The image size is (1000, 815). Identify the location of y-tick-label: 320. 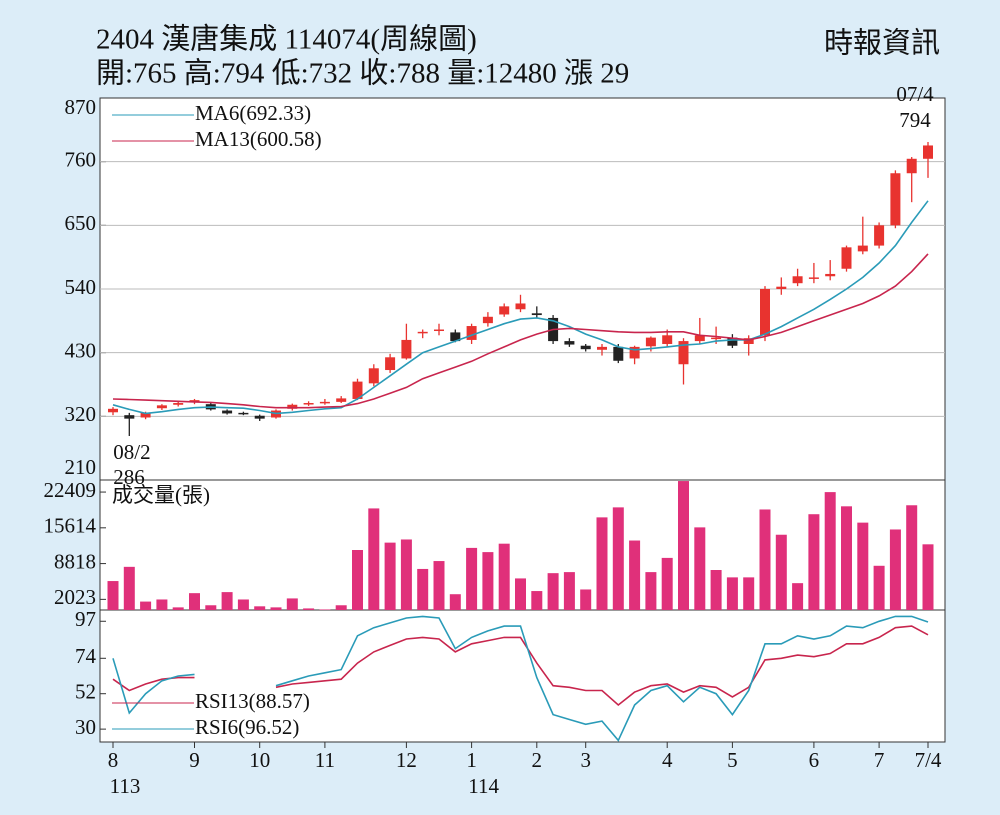
(81, 414).